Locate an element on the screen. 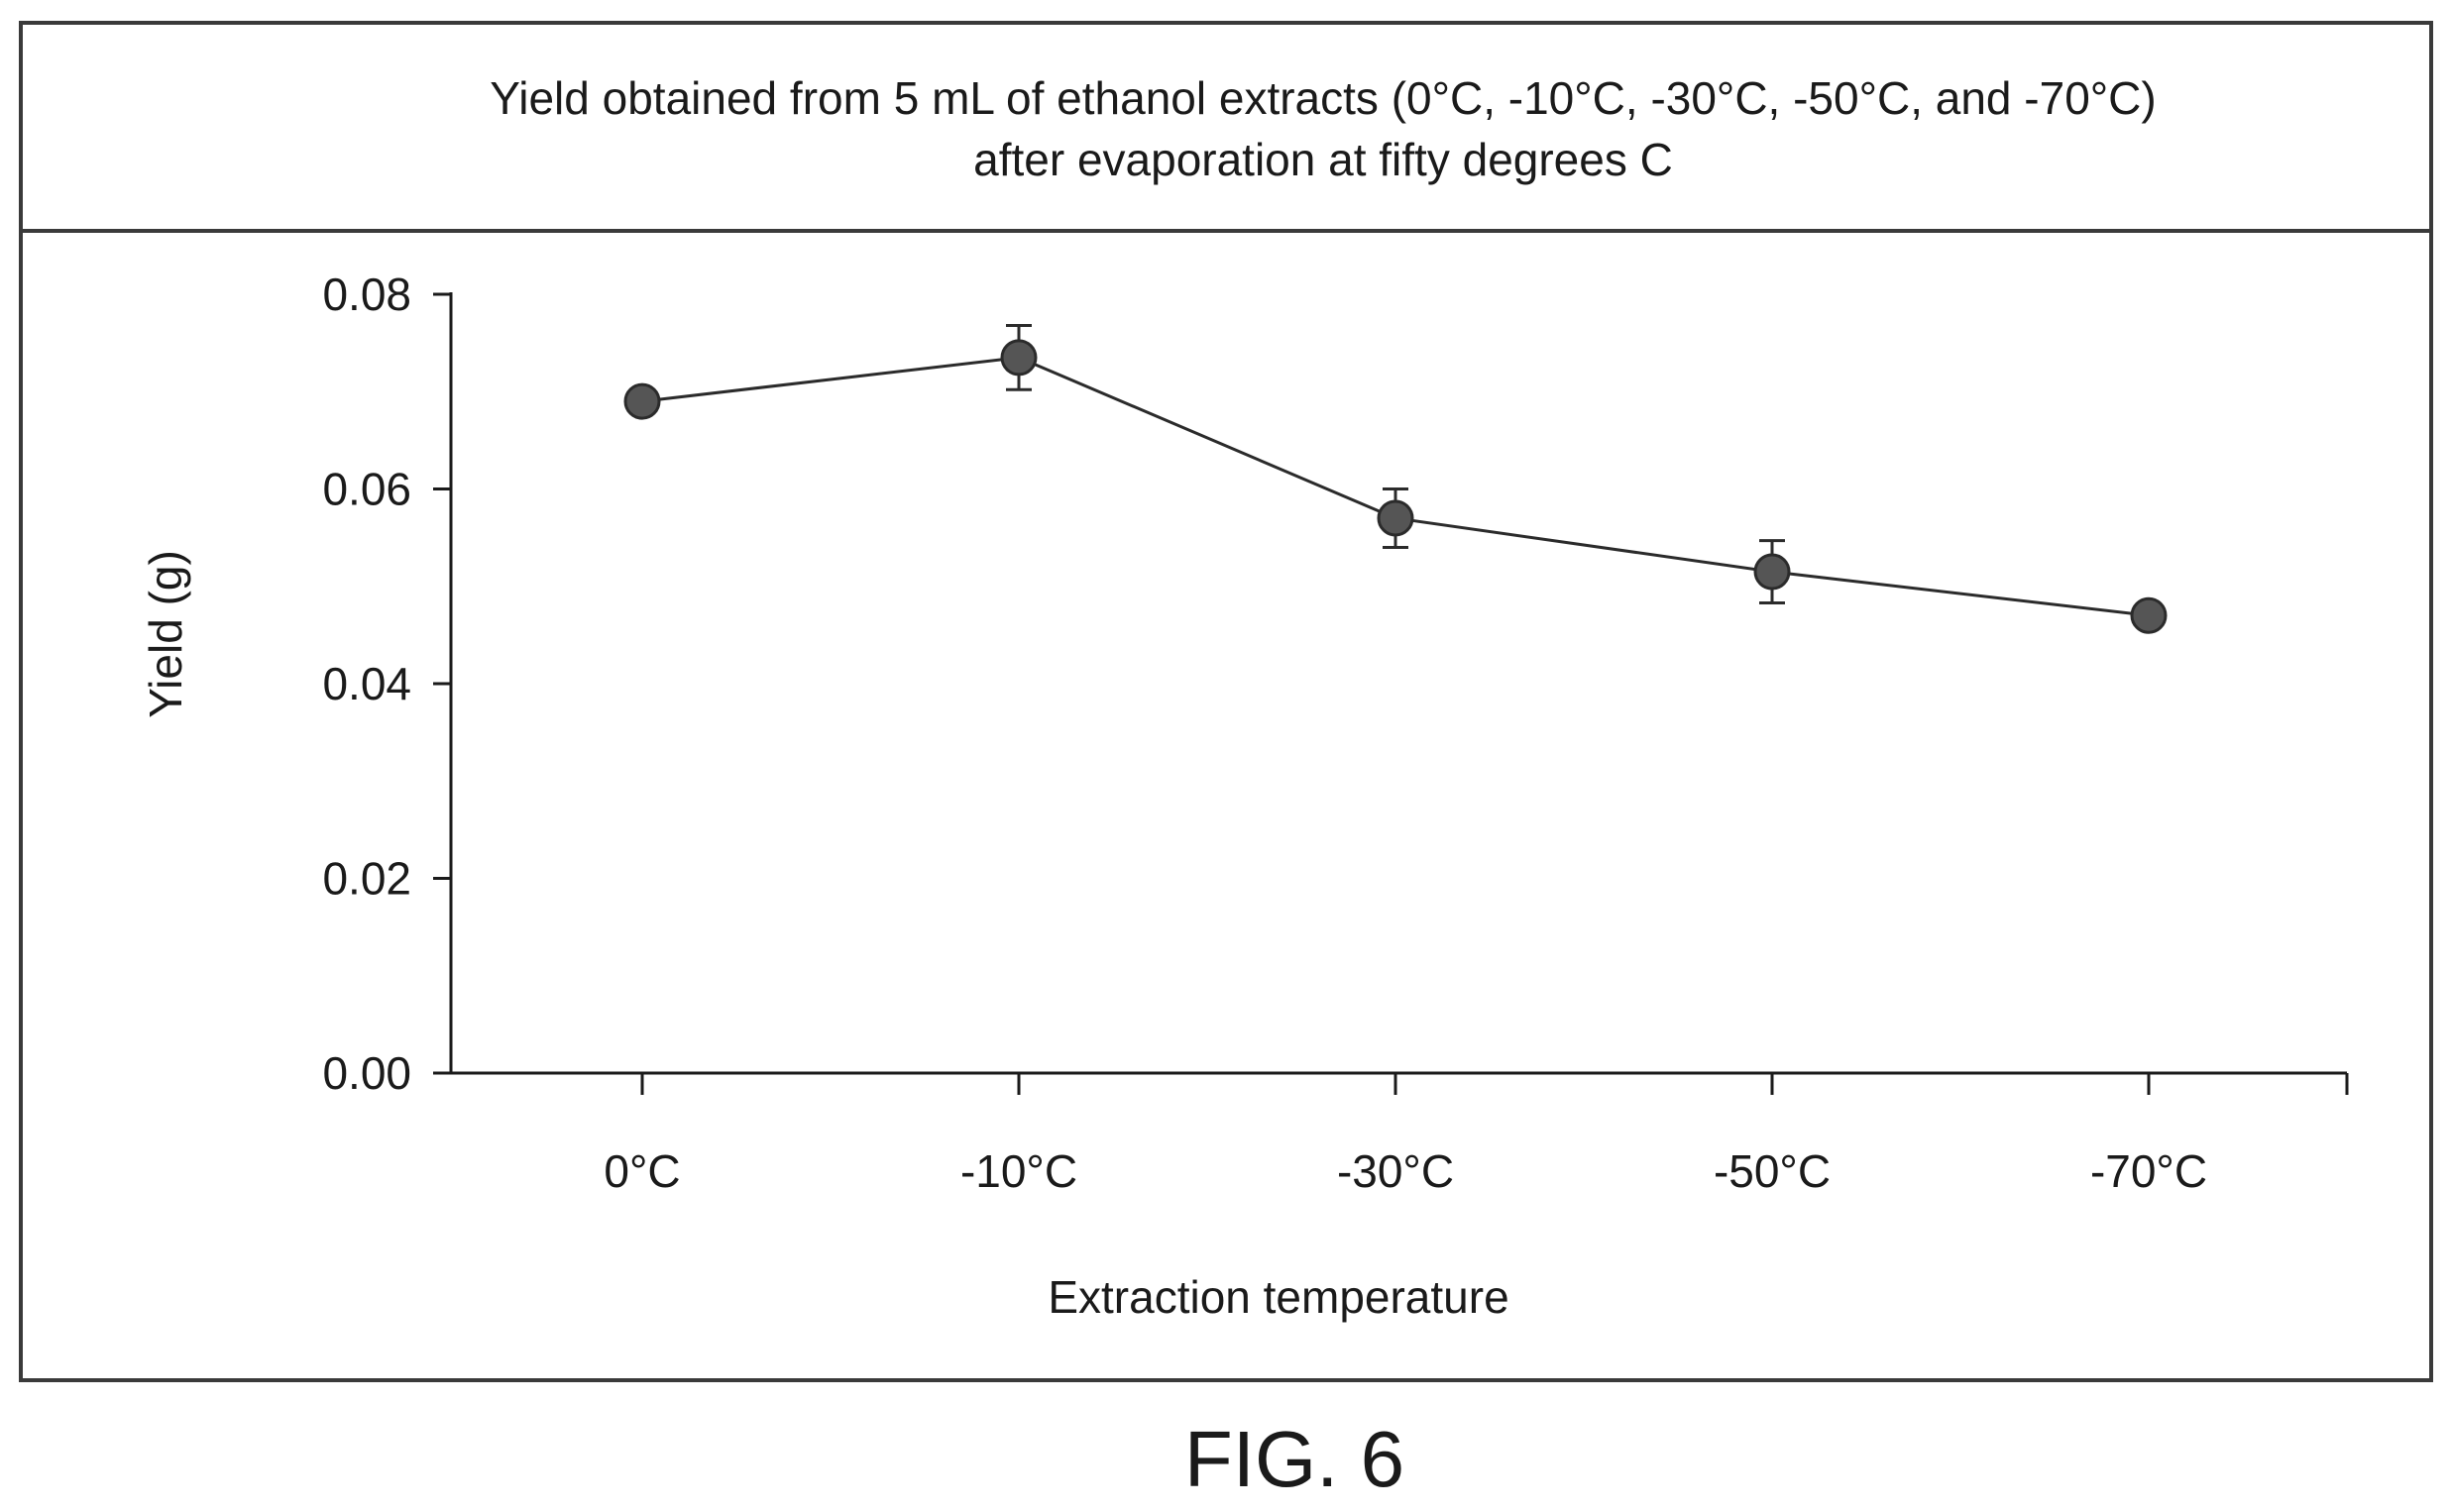 The height and width of the screenshot is (1512, 2451). y-axis-label: Yield (g) is located at coordinates (166, 634).